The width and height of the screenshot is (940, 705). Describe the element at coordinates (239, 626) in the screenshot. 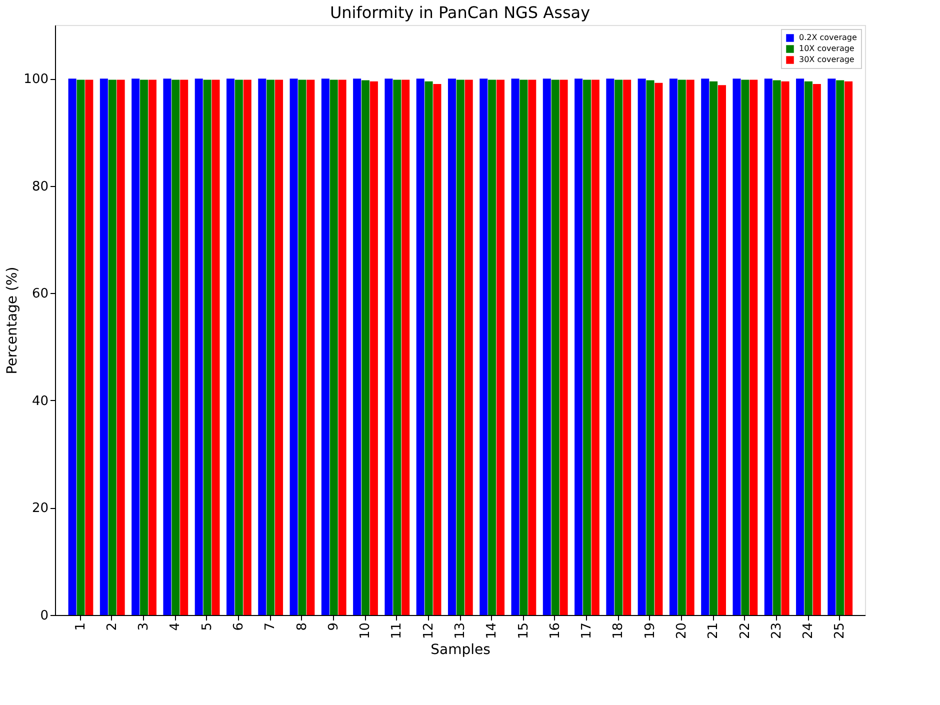

I see `x-tick-label: 6` at that location.